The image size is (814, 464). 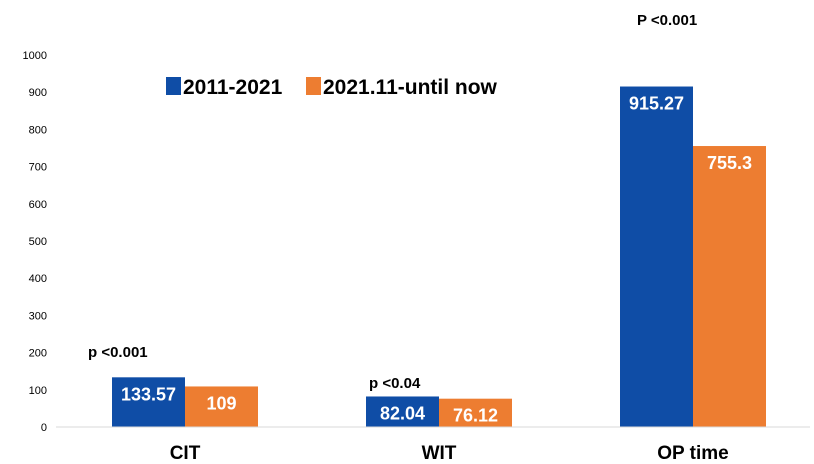 I want to click on p-value-annotation: p <0.04, so click(x=395, y=383).